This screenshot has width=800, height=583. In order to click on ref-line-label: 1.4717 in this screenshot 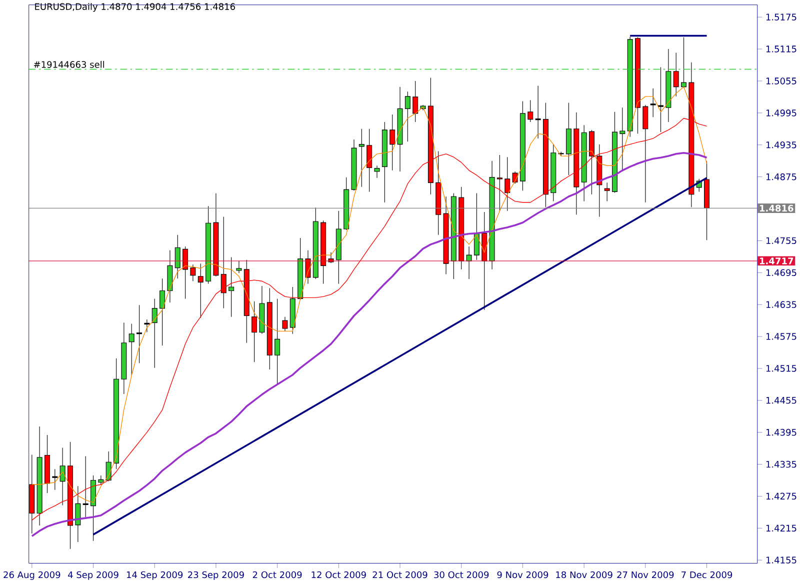, I will do `click(777, 261)`.